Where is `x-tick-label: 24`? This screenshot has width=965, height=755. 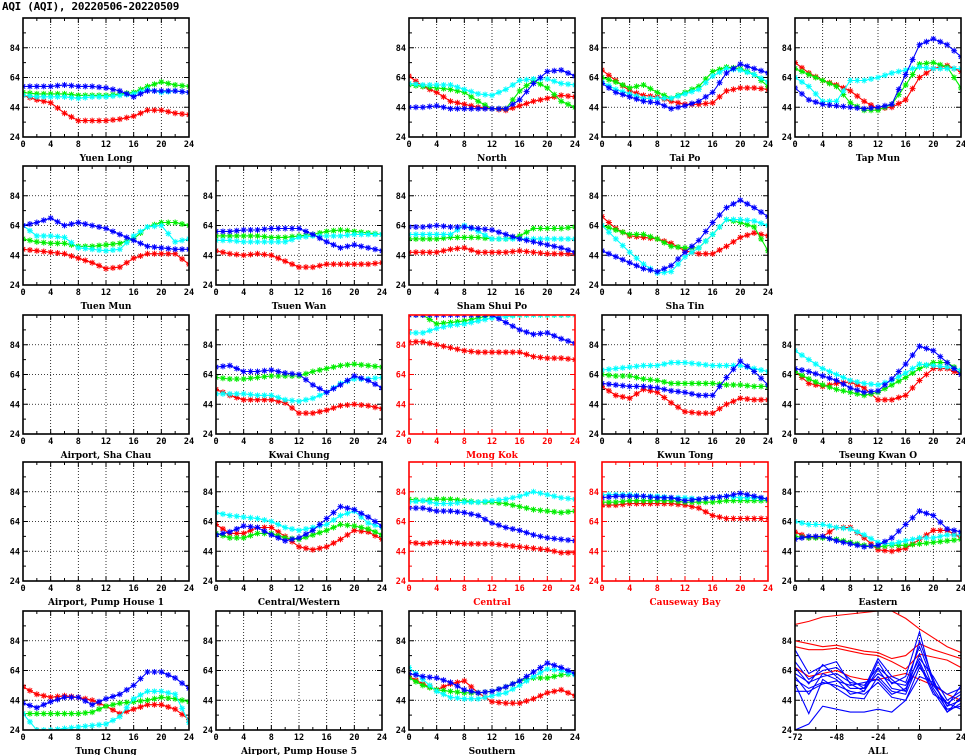 x-tick-label: 24 is located at coordinates (960, 589).